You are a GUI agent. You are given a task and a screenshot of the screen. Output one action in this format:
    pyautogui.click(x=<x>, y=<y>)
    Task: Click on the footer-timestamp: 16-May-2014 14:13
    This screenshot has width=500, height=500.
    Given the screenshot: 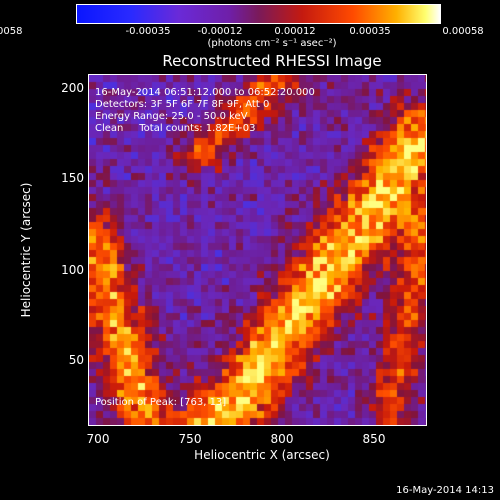 What is the action you would take?
    pyautogui.click(x=445, y=490)
    